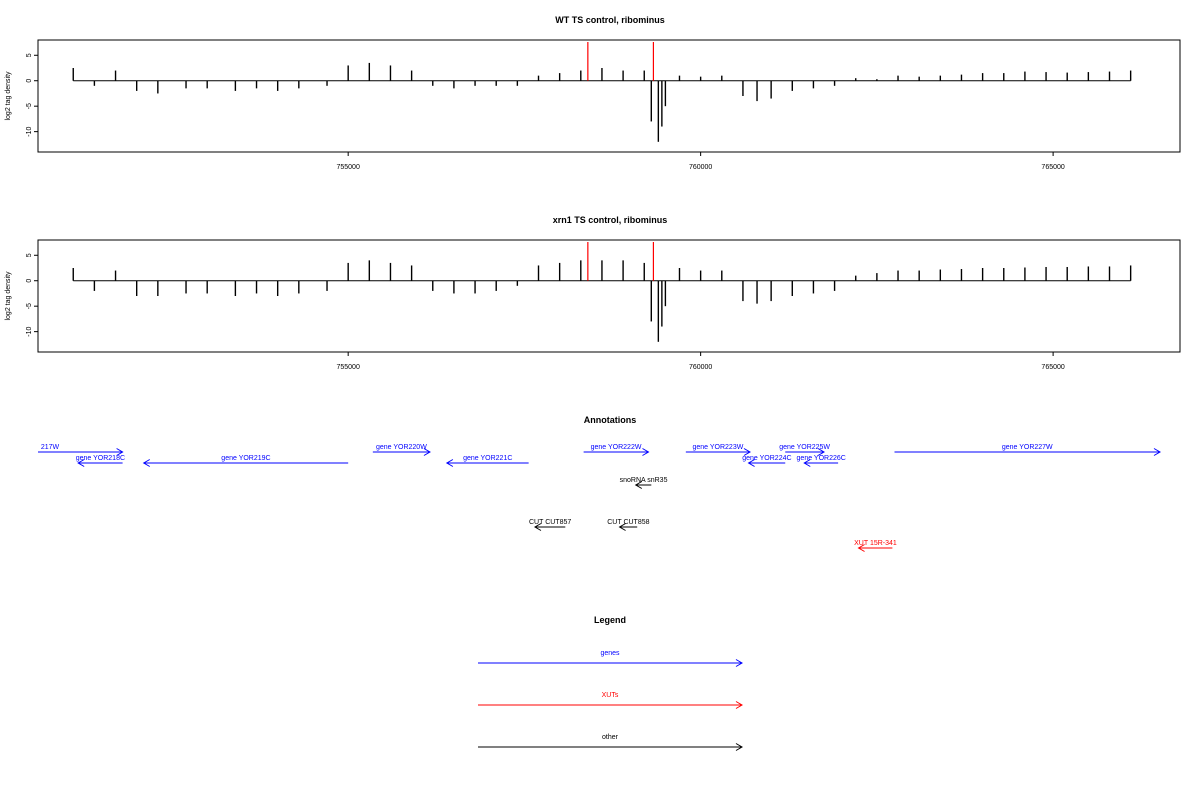  I want to click on wt-plot-frame, so click(609, 96).